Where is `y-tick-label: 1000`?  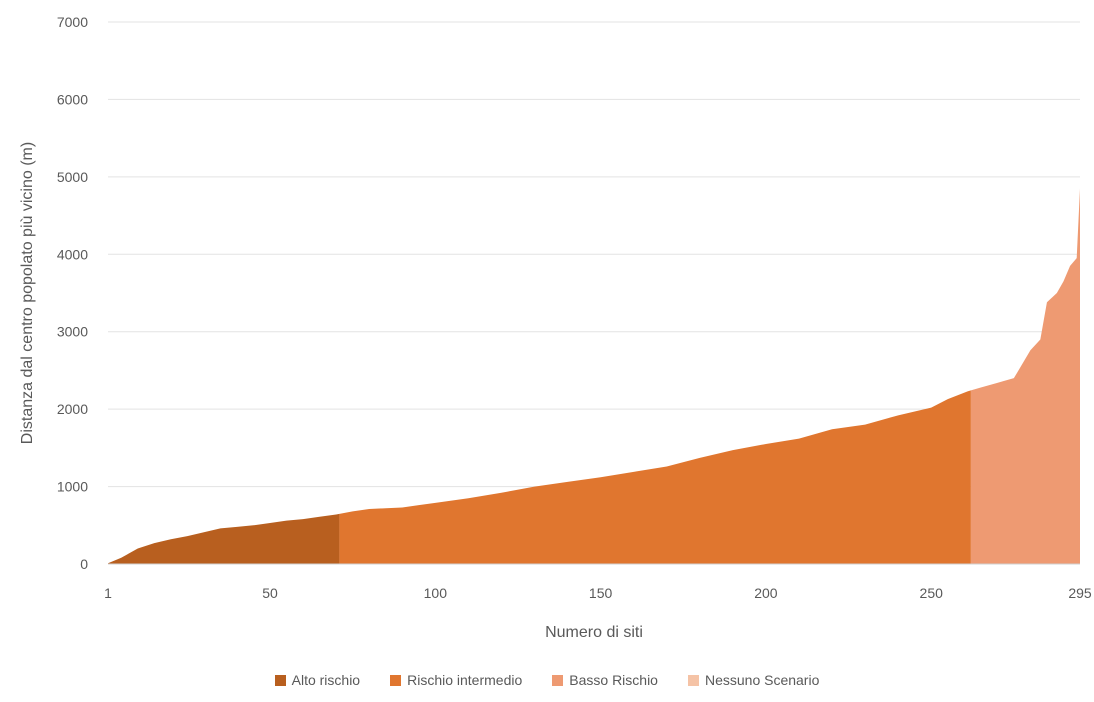 y-tick-label: 1000 is located at coordinates (72, 487).